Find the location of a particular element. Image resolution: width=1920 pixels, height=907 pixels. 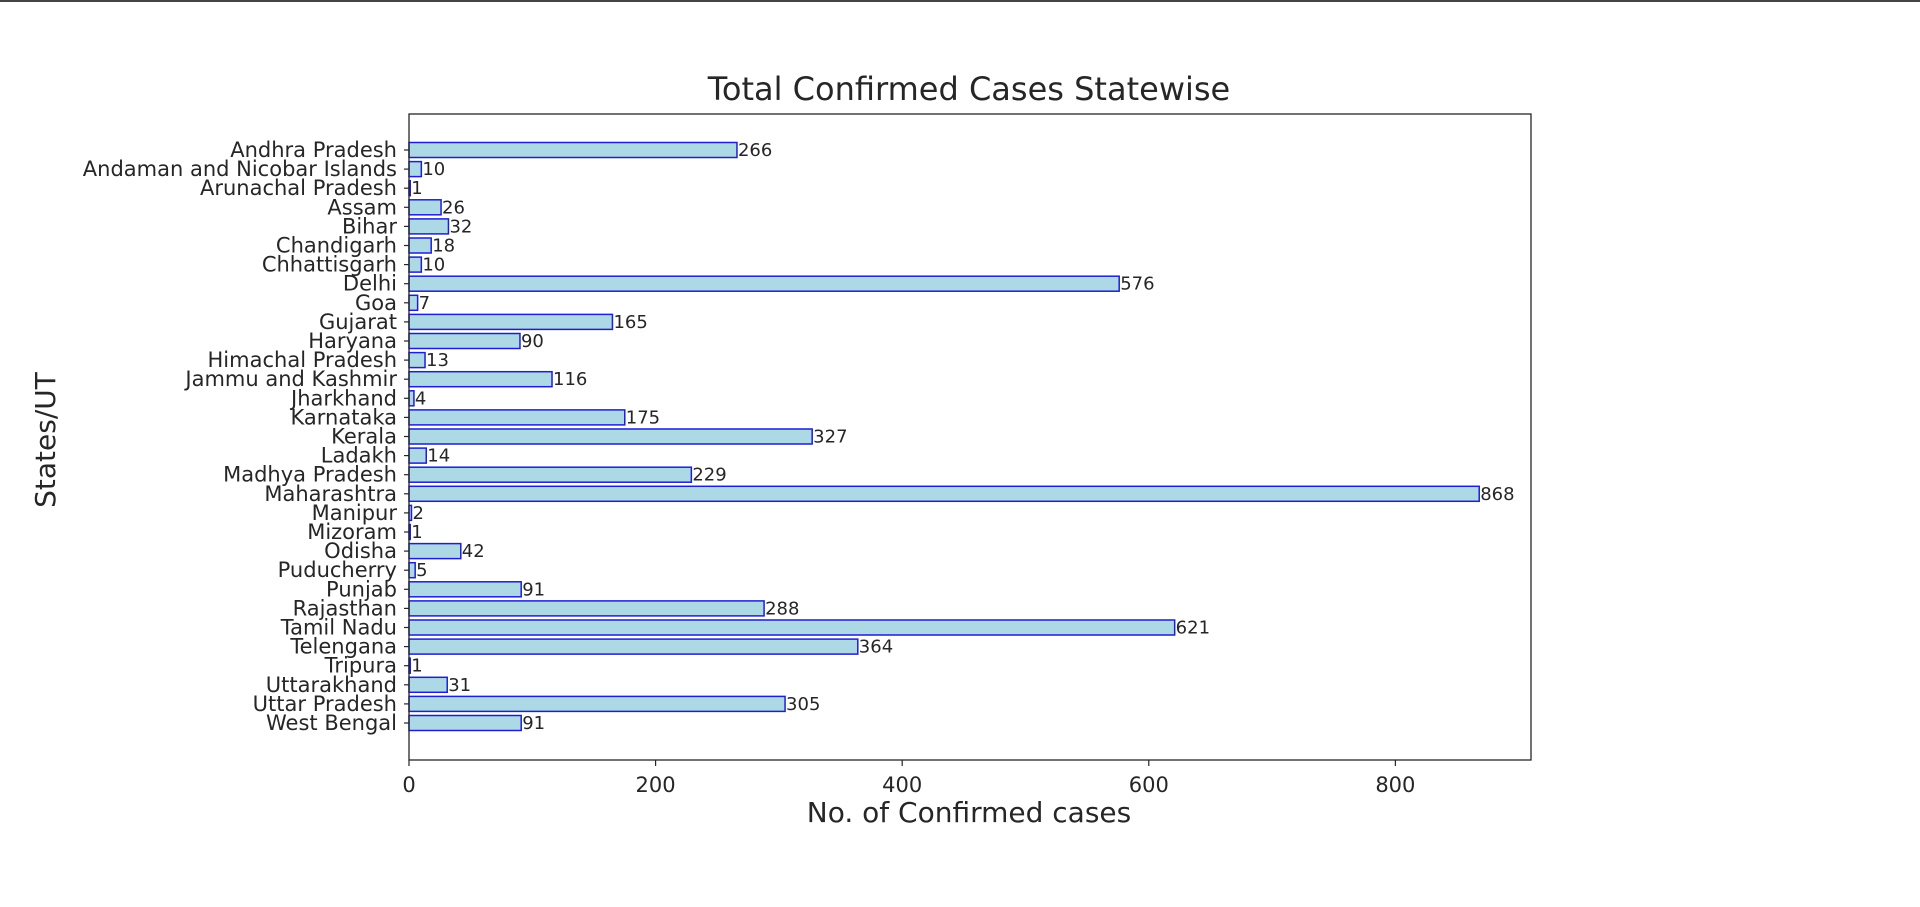

value-label-gujarat: 165 is located at coordinates (630, 322).